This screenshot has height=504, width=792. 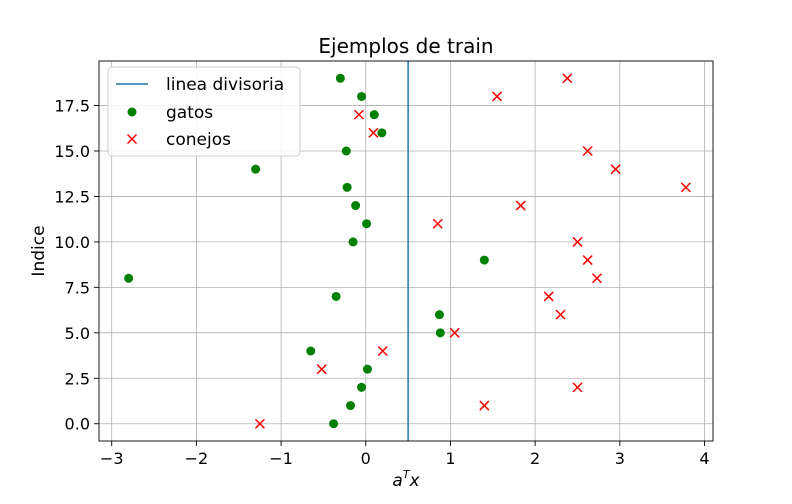 I want to click on x-tick-label: −3, so click(x=112, y=458).